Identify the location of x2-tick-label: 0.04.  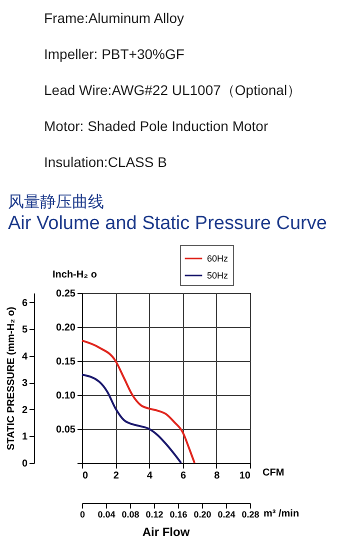
(107, 515).